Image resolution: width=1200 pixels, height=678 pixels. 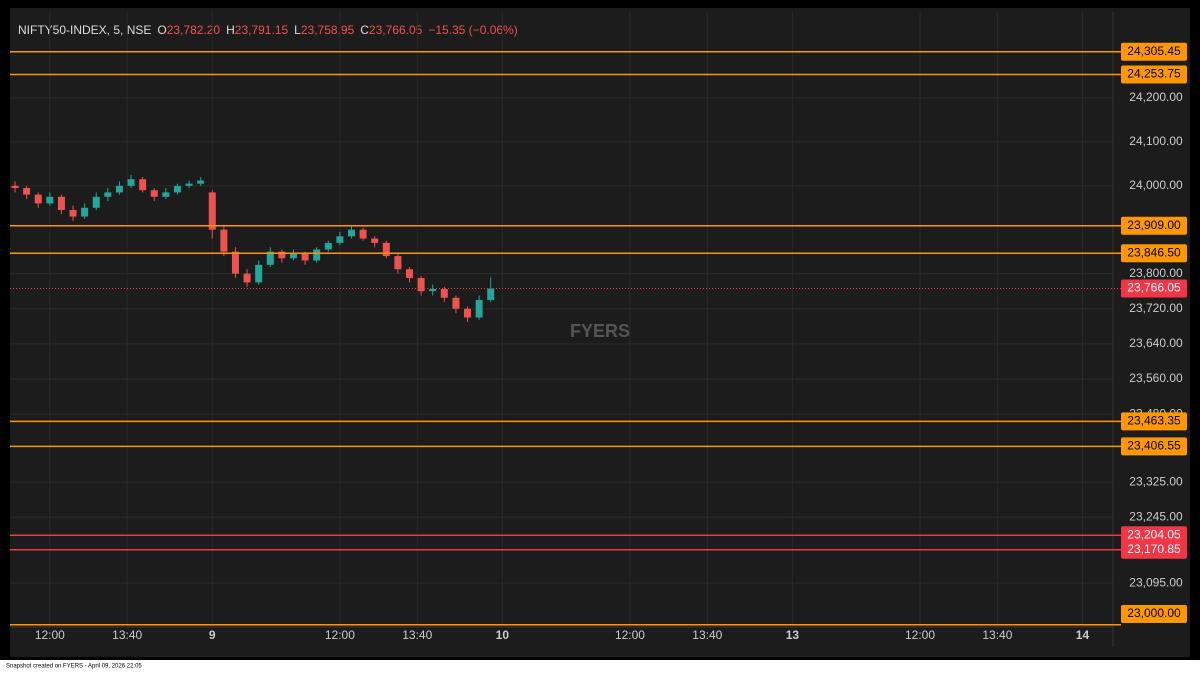 What do you see at coordinates (194, 30) in the screenshot?
I see `header-open: 23,782.20` at bounding box center [194, 30].